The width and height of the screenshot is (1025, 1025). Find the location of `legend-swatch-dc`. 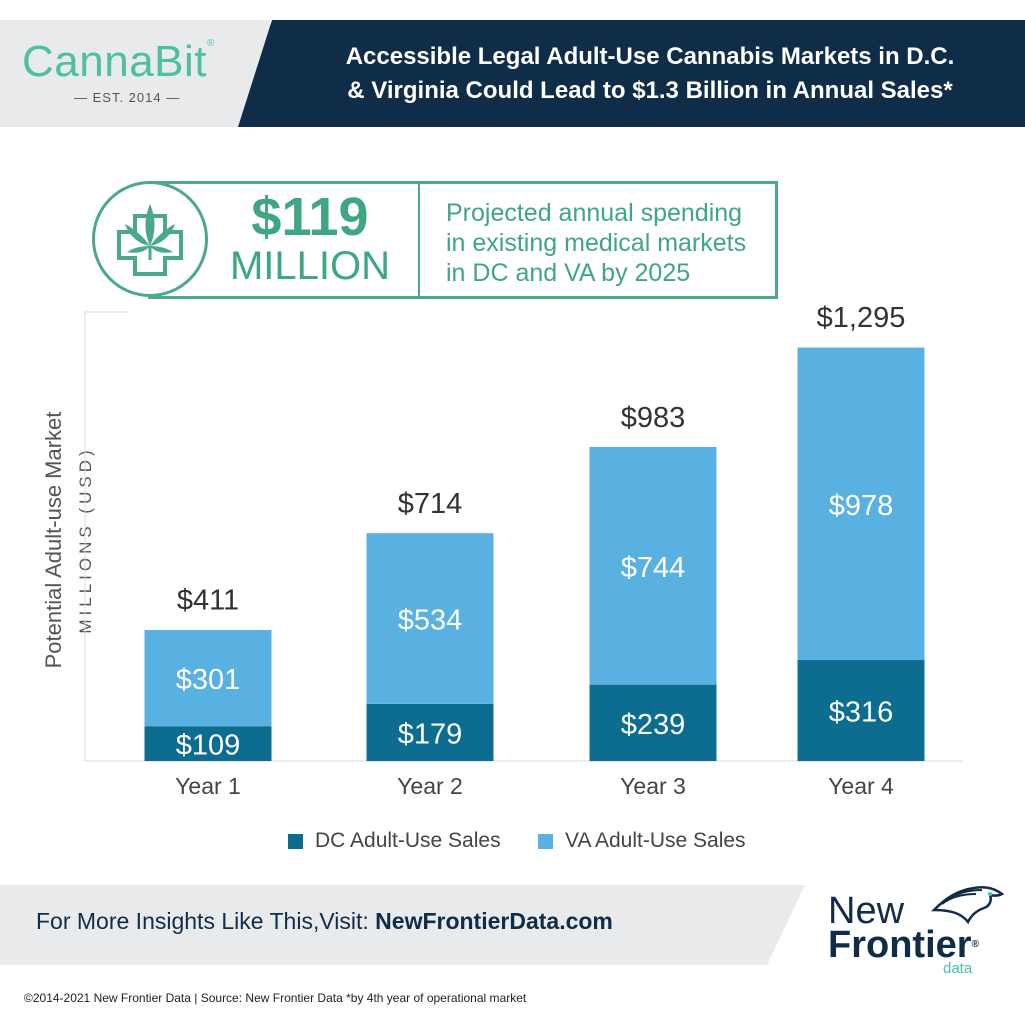

legend-swatch-dc is located at coordinates (295, 841).